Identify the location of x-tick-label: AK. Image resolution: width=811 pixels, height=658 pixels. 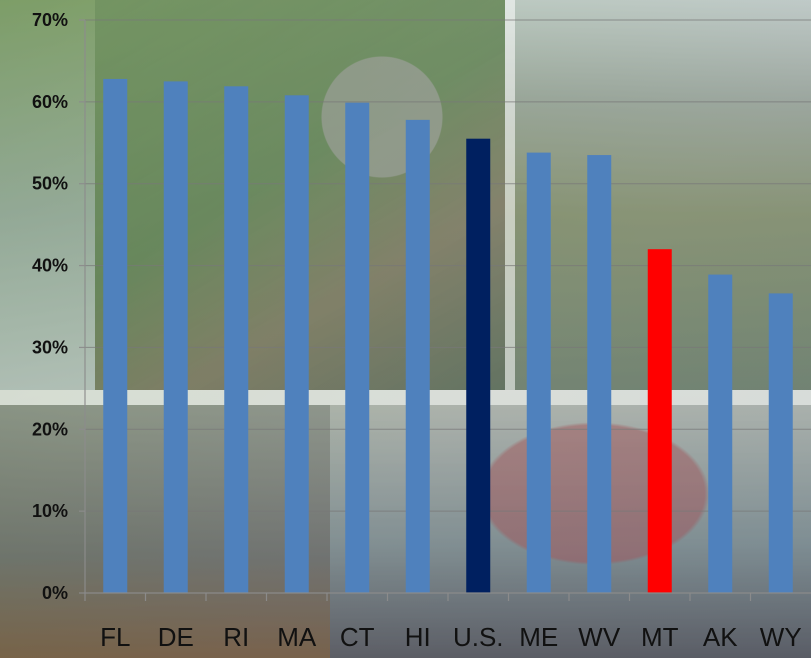
(720, 637).